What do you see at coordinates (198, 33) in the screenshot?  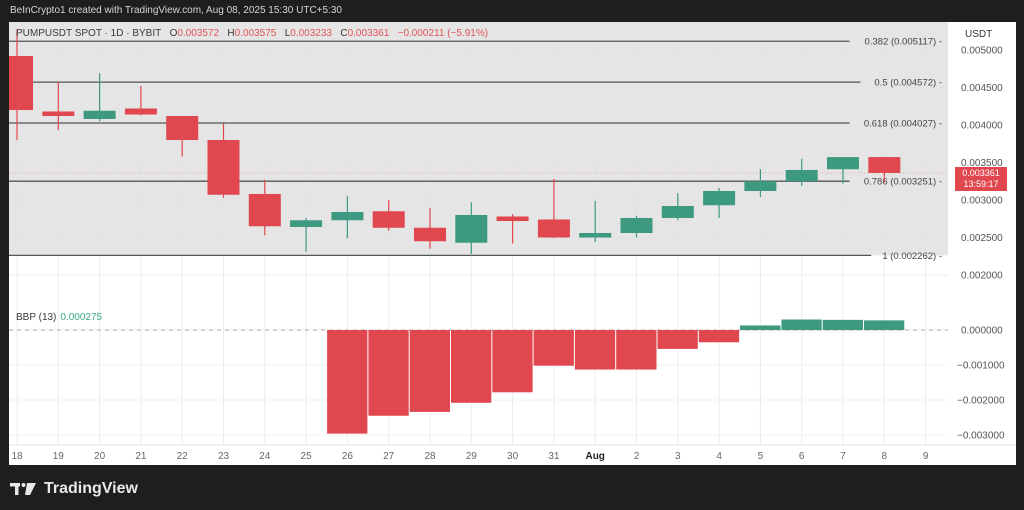 I see `open-value: 0.003572` at bounding box center [198, 33].